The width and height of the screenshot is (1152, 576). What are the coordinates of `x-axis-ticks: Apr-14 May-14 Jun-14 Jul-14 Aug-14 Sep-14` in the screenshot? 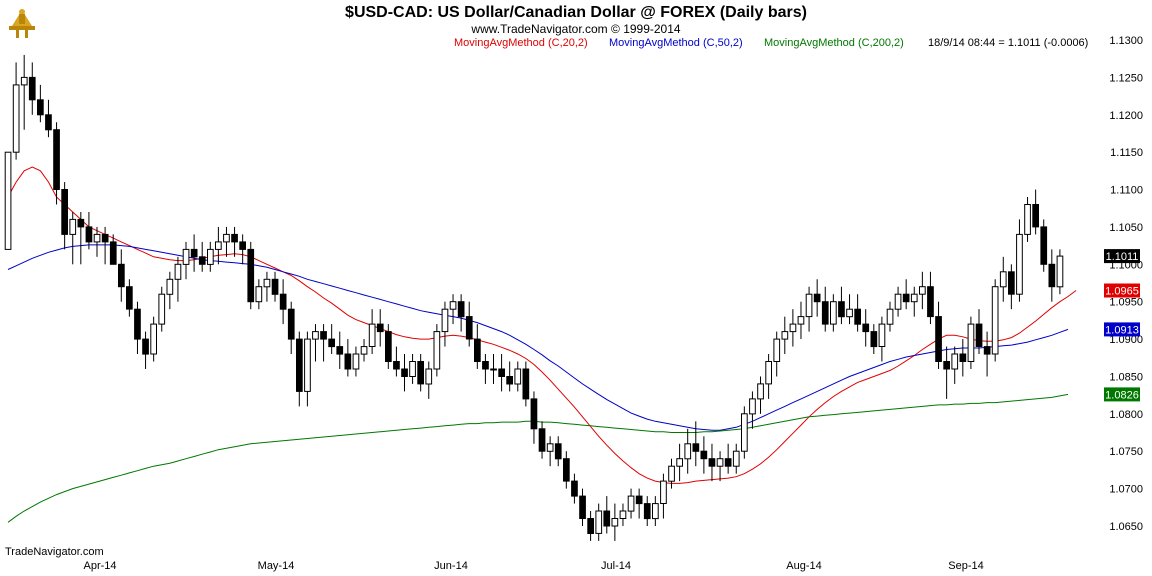 It's located at (533, 566).